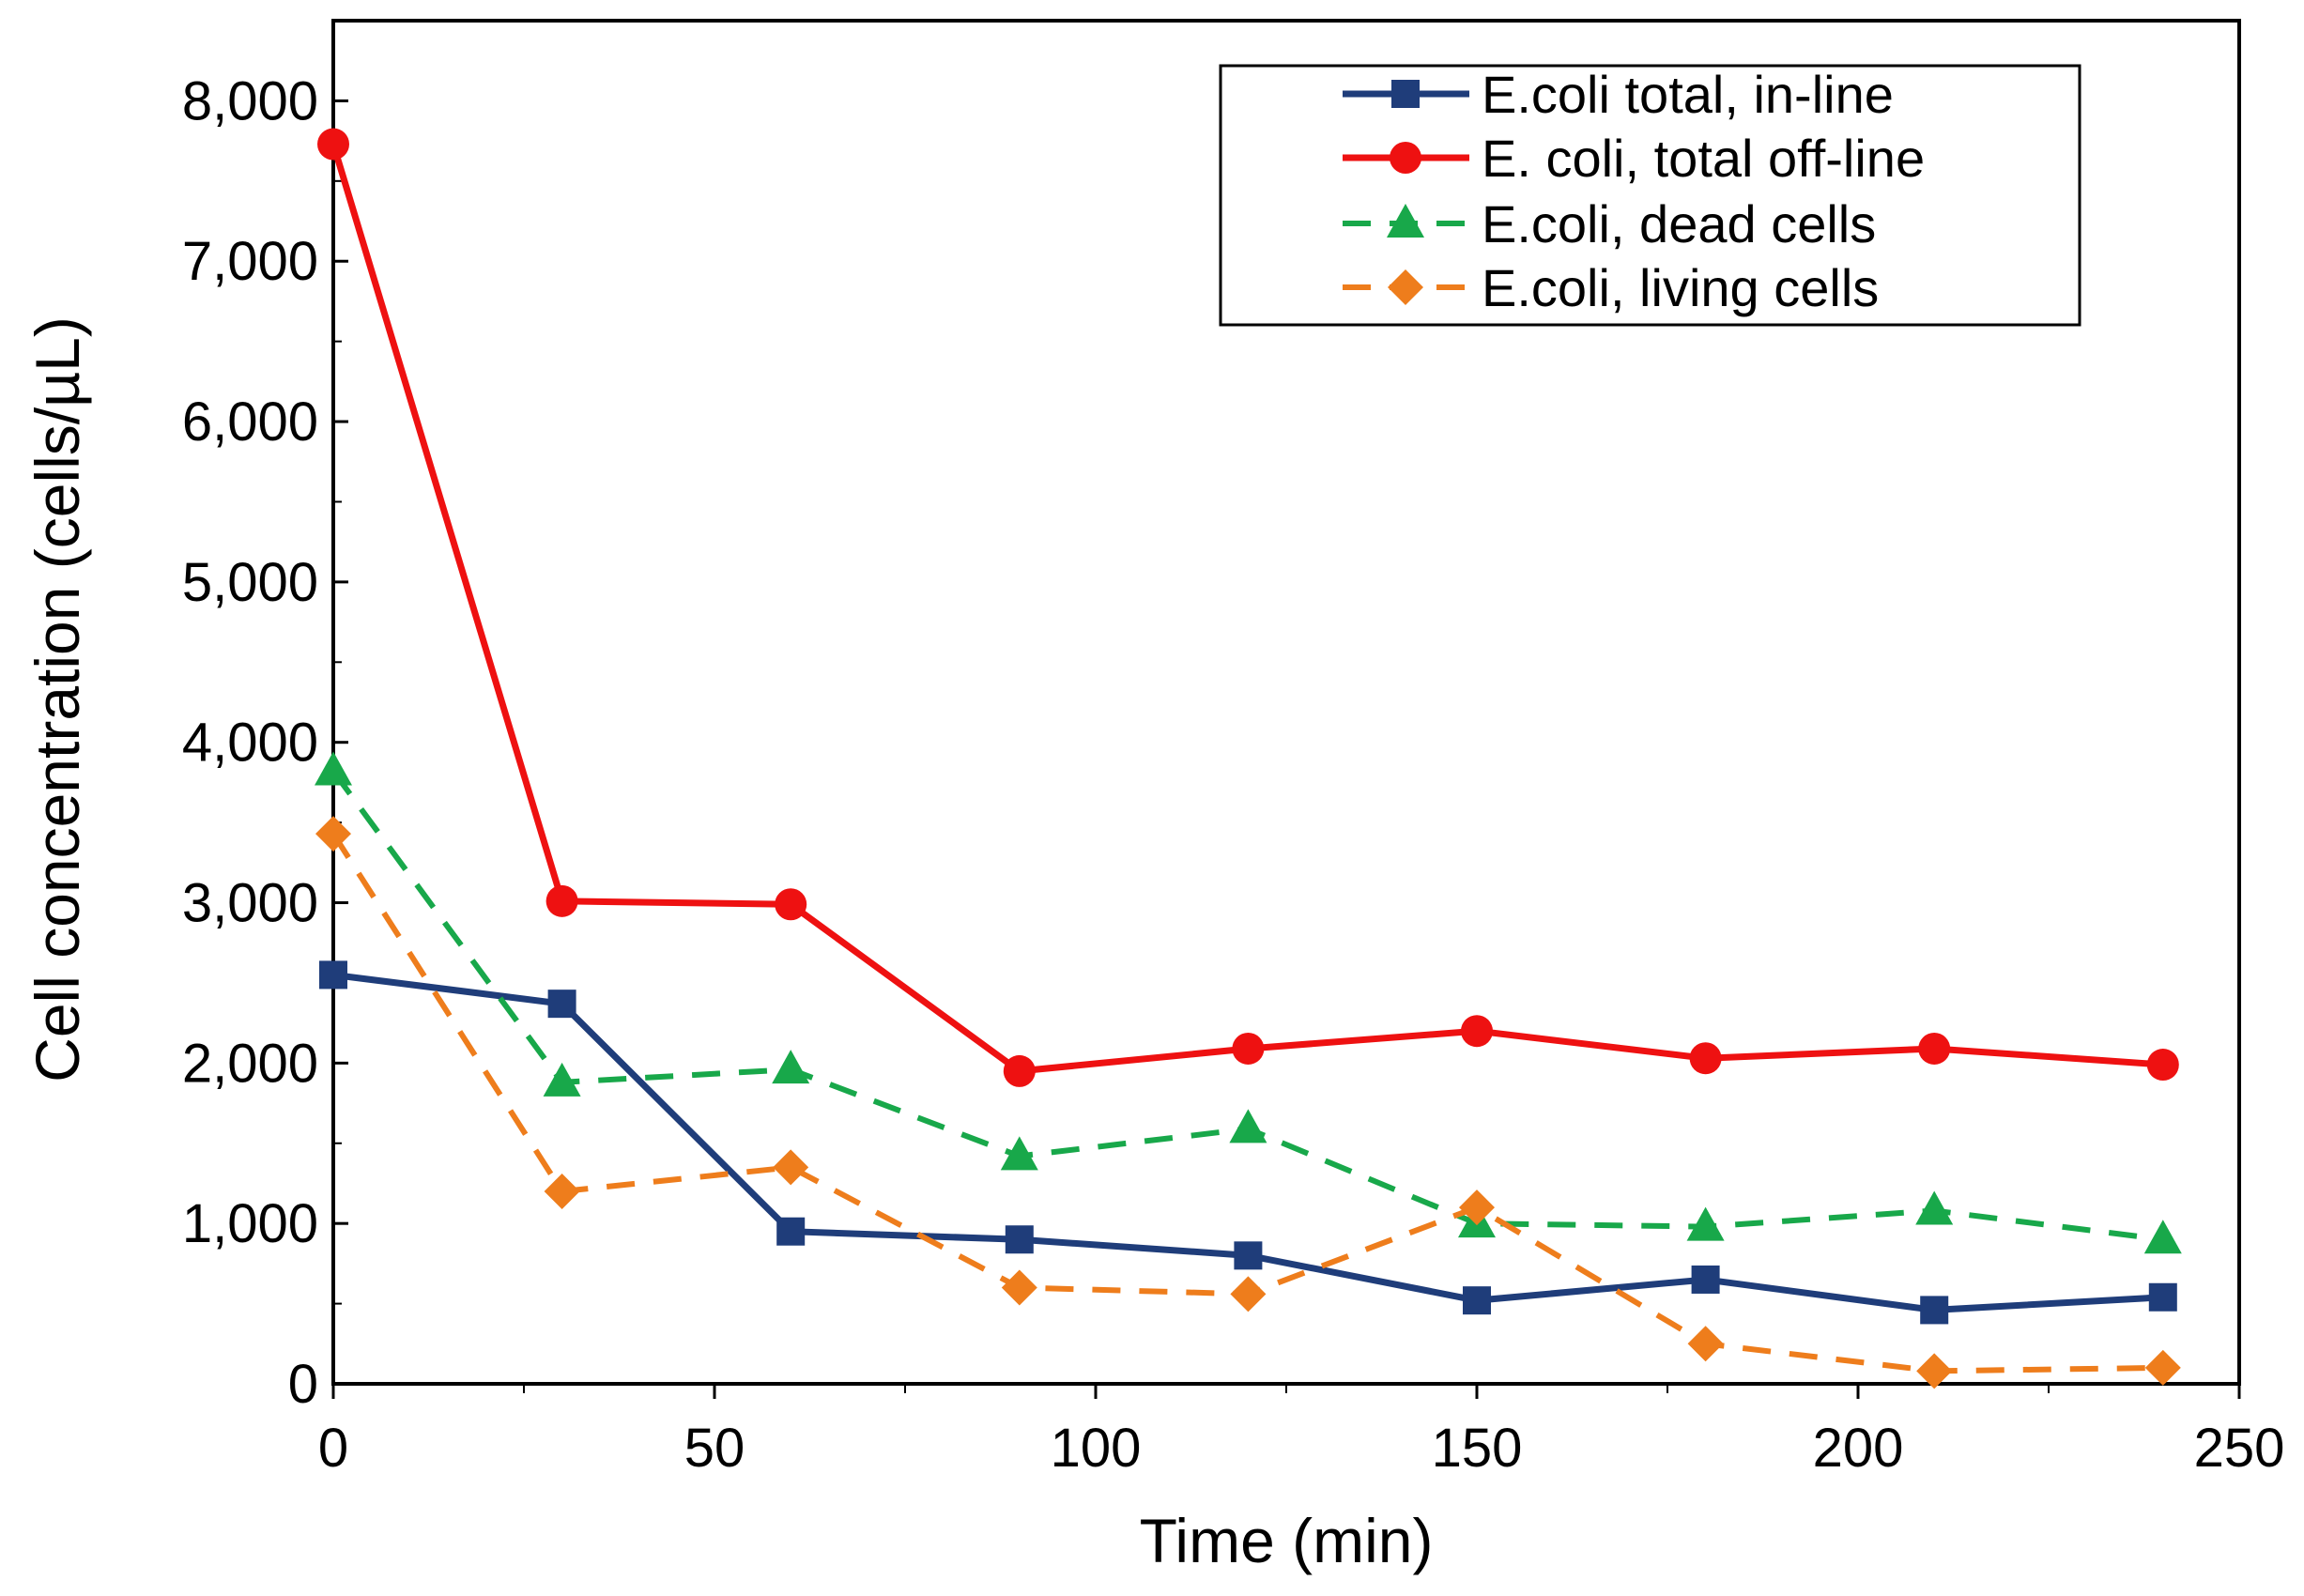  What do you see at coordinates (250, 904) in the screenshot?
I see `y-tick-label: 3,000` at bounding box center [250, 904].